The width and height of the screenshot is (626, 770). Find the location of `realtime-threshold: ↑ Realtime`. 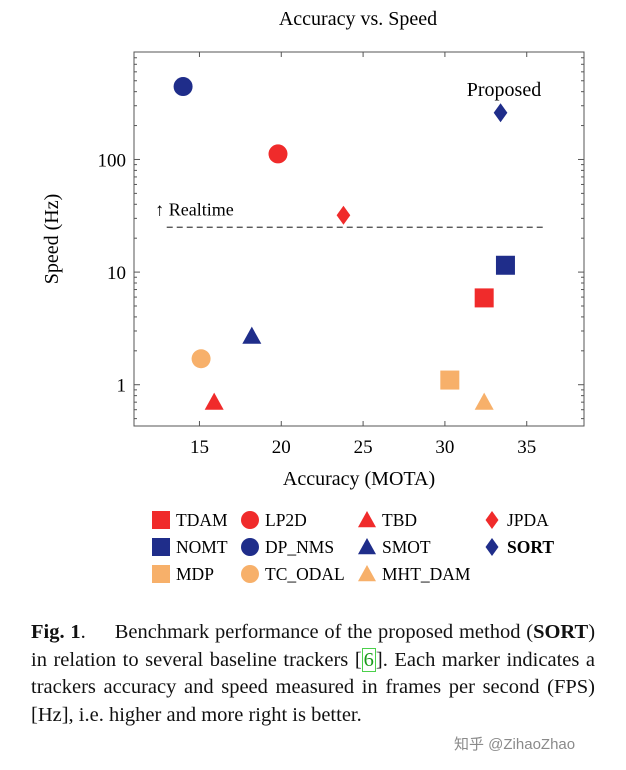

realtime-threshold: ↑ Realtime is located at coordinates (350, 213).